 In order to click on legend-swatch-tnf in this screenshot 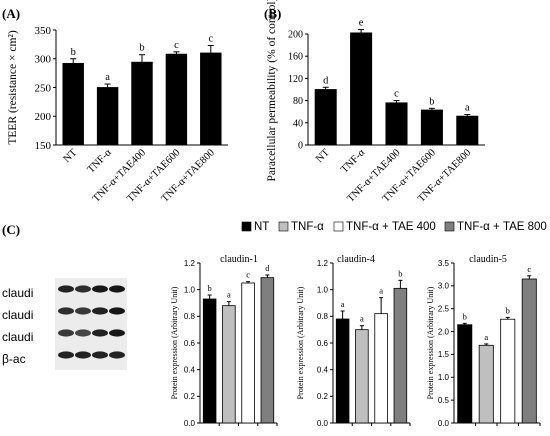, I will do `click(283, 226)`.